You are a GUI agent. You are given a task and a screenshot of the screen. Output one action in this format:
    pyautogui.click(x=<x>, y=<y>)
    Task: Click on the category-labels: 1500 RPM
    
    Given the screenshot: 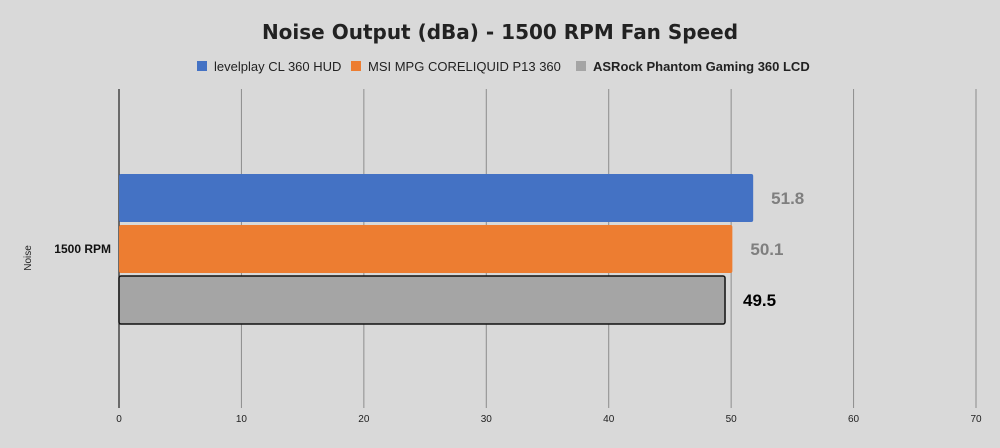 What is the action you would take?
    pyautogui.click(x=82, y=249)
    